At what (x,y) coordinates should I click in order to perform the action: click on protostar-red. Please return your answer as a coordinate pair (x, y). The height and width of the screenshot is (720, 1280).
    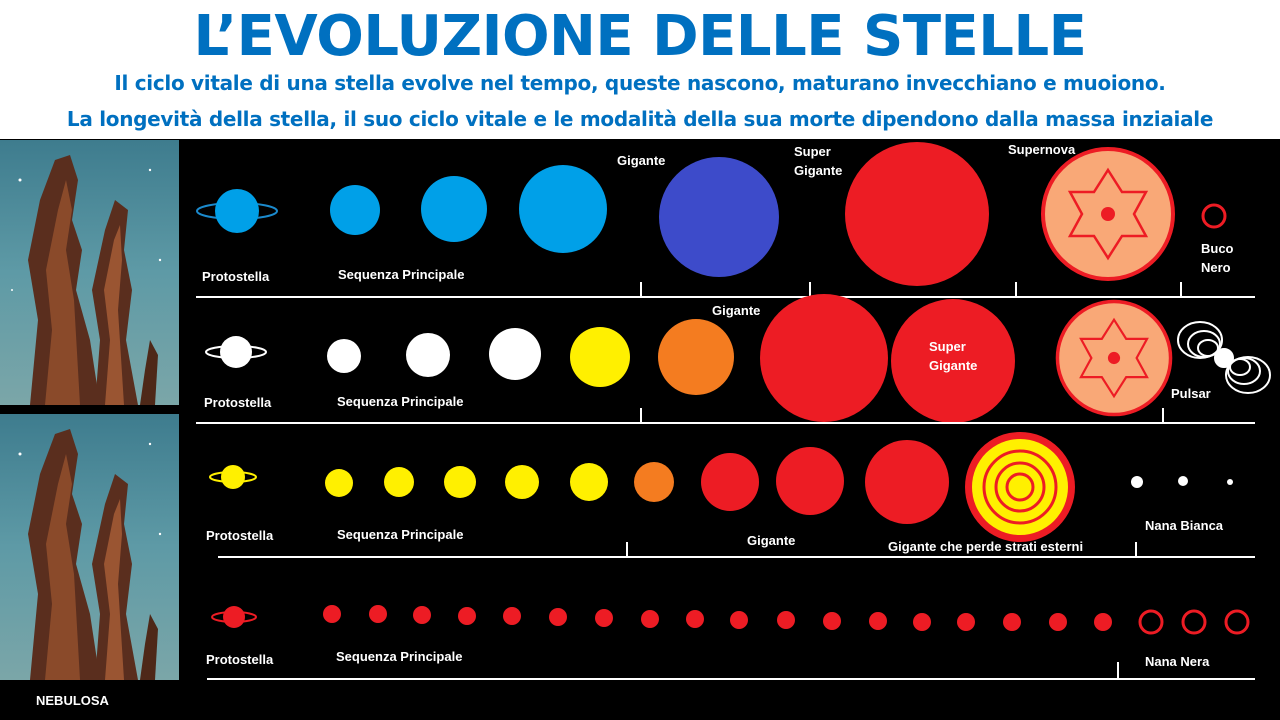
    Looking at the image, I should click on (234, 617).